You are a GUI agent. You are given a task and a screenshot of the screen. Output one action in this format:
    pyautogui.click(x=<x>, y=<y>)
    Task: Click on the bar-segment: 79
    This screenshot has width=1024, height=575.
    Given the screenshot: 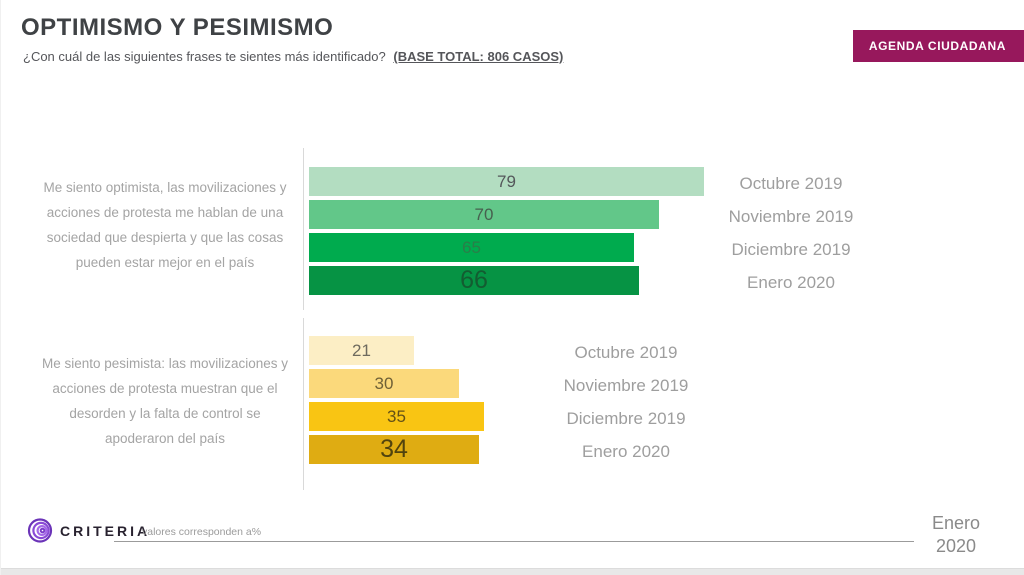 What is the action you would take?
    pyautogui.click(x=506, y=181)
    